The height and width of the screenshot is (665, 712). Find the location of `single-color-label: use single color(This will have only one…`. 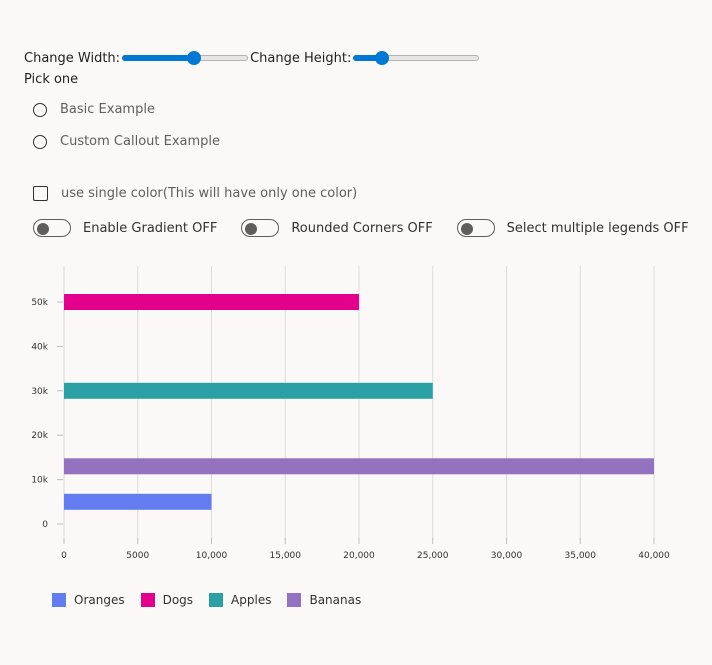

single-color-label: use single color(This will have only one… is located at coordinates (209, 193).